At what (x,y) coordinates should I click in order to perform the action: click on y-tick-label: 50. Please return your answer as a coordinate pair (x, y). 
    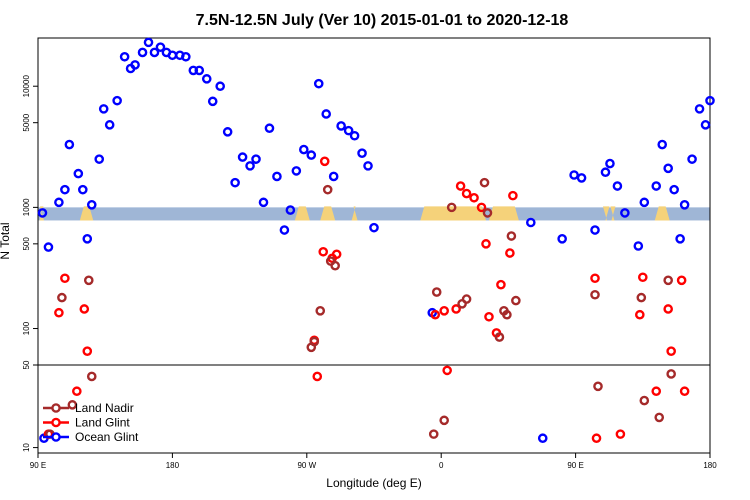
    Looking at the image, I should click on (26, 364).